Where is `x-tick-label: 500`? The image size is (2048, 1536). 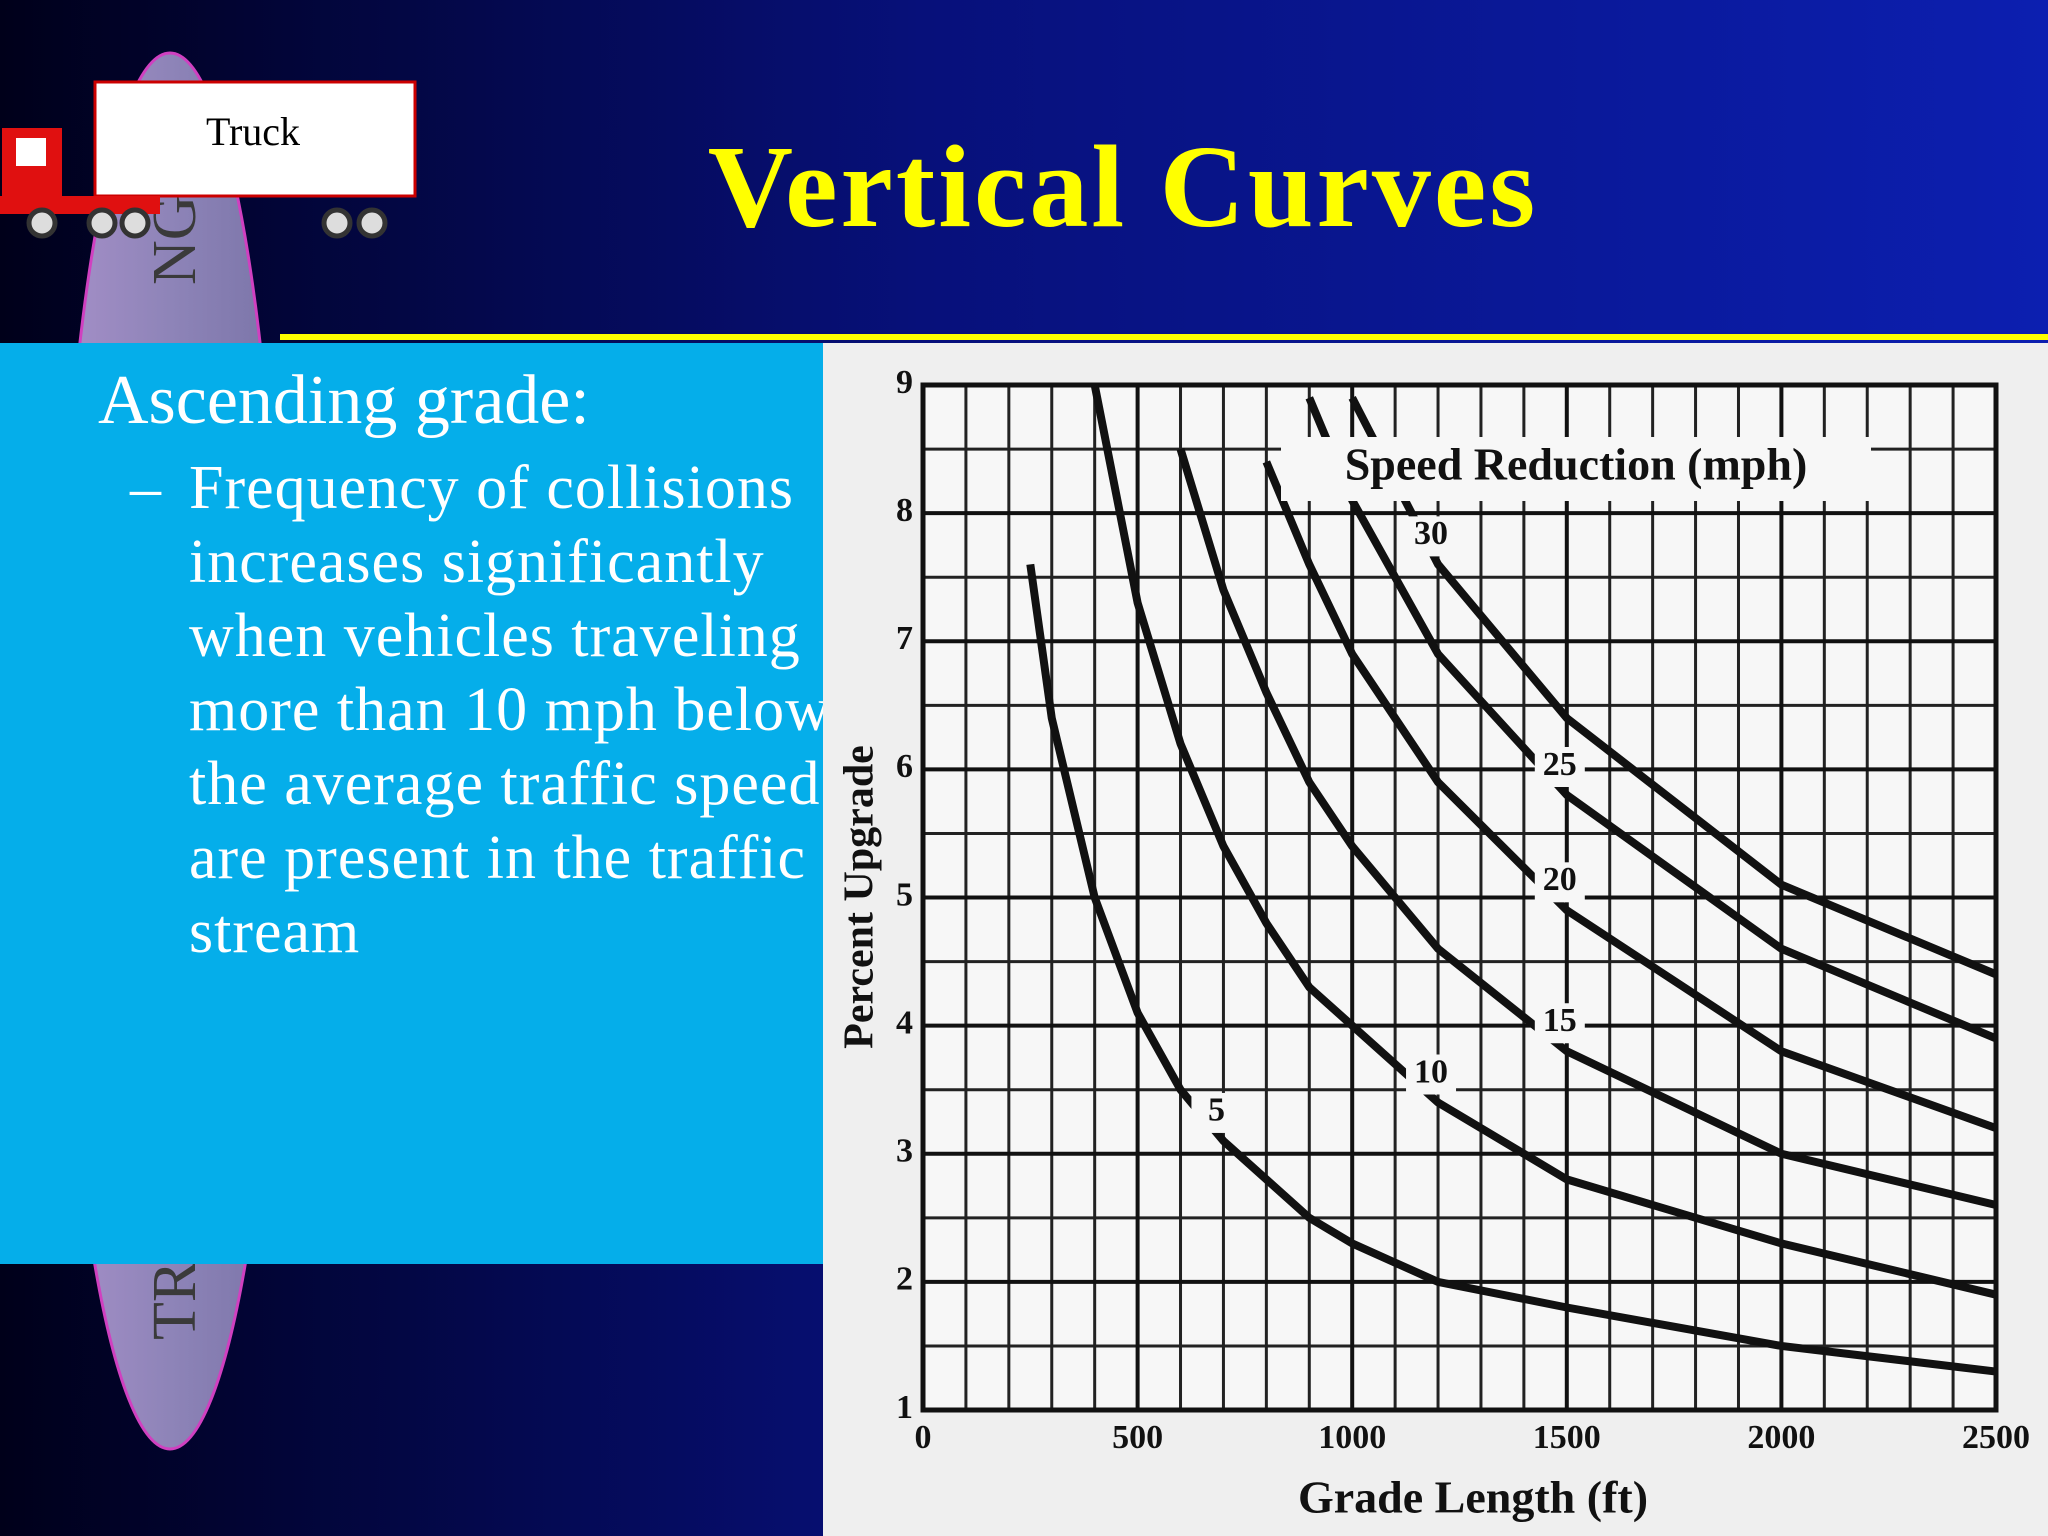 x-tick-label: 500 is located at coordinates (1137, 1437).